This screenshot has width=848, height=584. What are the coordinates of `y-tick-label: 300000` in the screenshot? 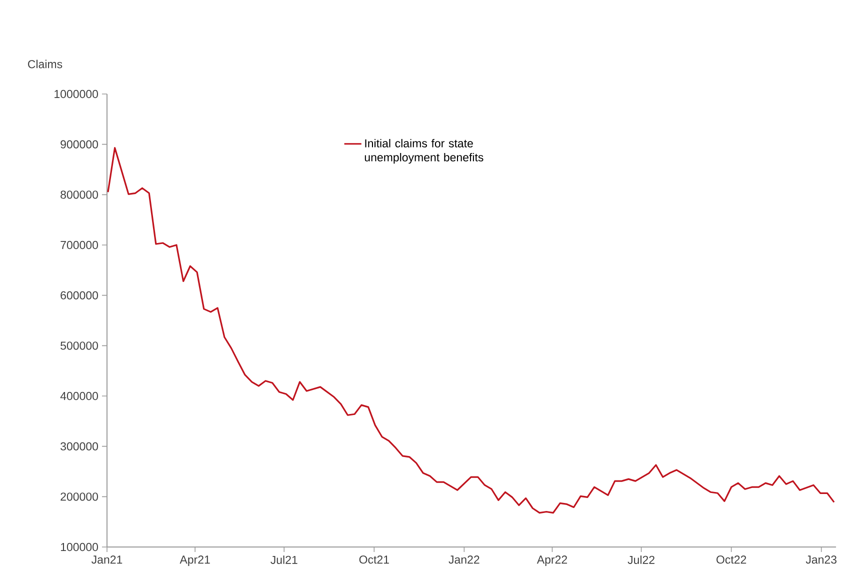 It's located at (79, 446).